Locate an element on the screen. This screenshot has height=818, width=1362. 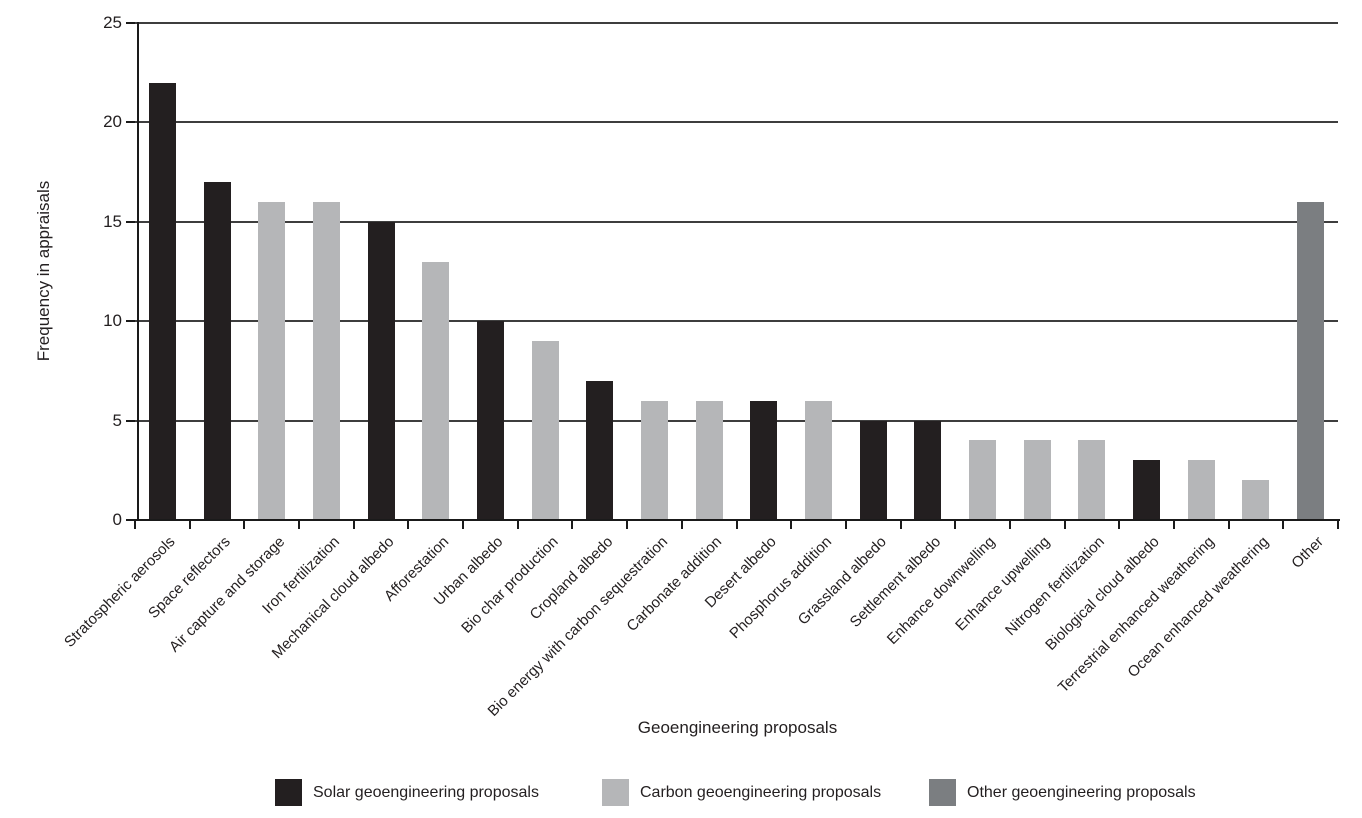
legend-label-solar: Solar geoengineering proposals is located at coordinates (426, 792).